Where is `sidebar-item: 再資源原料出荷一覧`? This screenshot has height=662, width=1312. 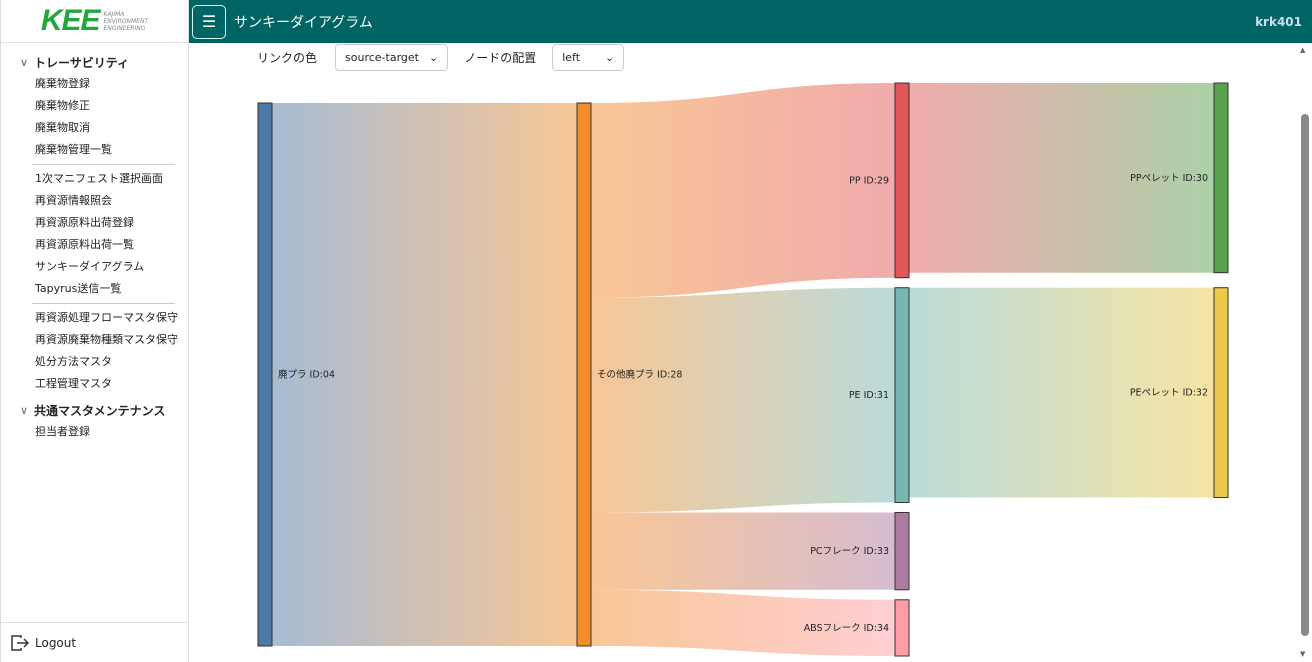 sidebar-item: 再資源原料出荷一覧 is located at coordinates (84, 244).